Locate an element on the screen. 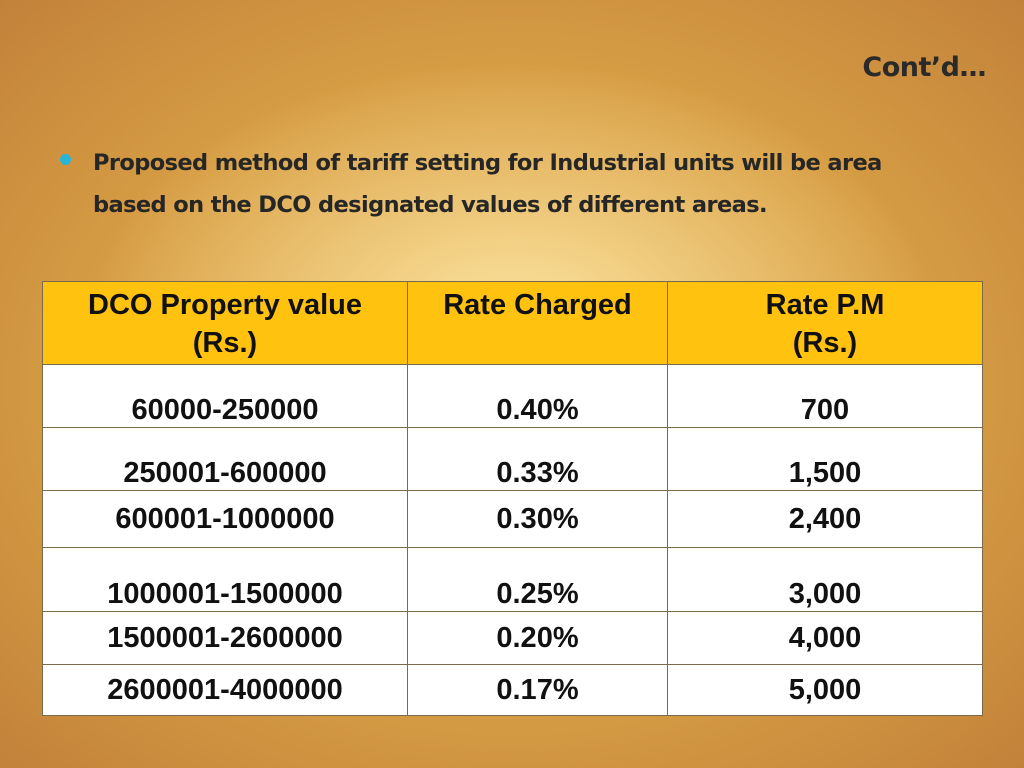  bullet-dot-icon is located at coordinates (65, 159).